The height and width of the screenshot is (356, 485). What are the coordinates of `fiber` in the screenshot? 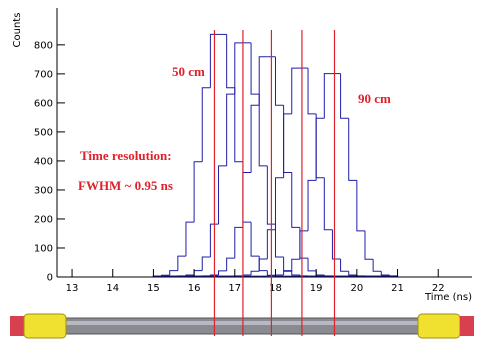 It's located at (242, 326).